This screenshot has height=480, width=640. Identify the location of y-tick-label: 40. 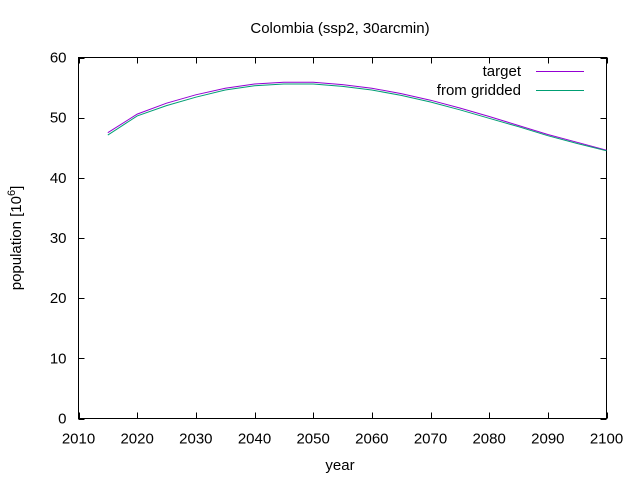
(58, 178).